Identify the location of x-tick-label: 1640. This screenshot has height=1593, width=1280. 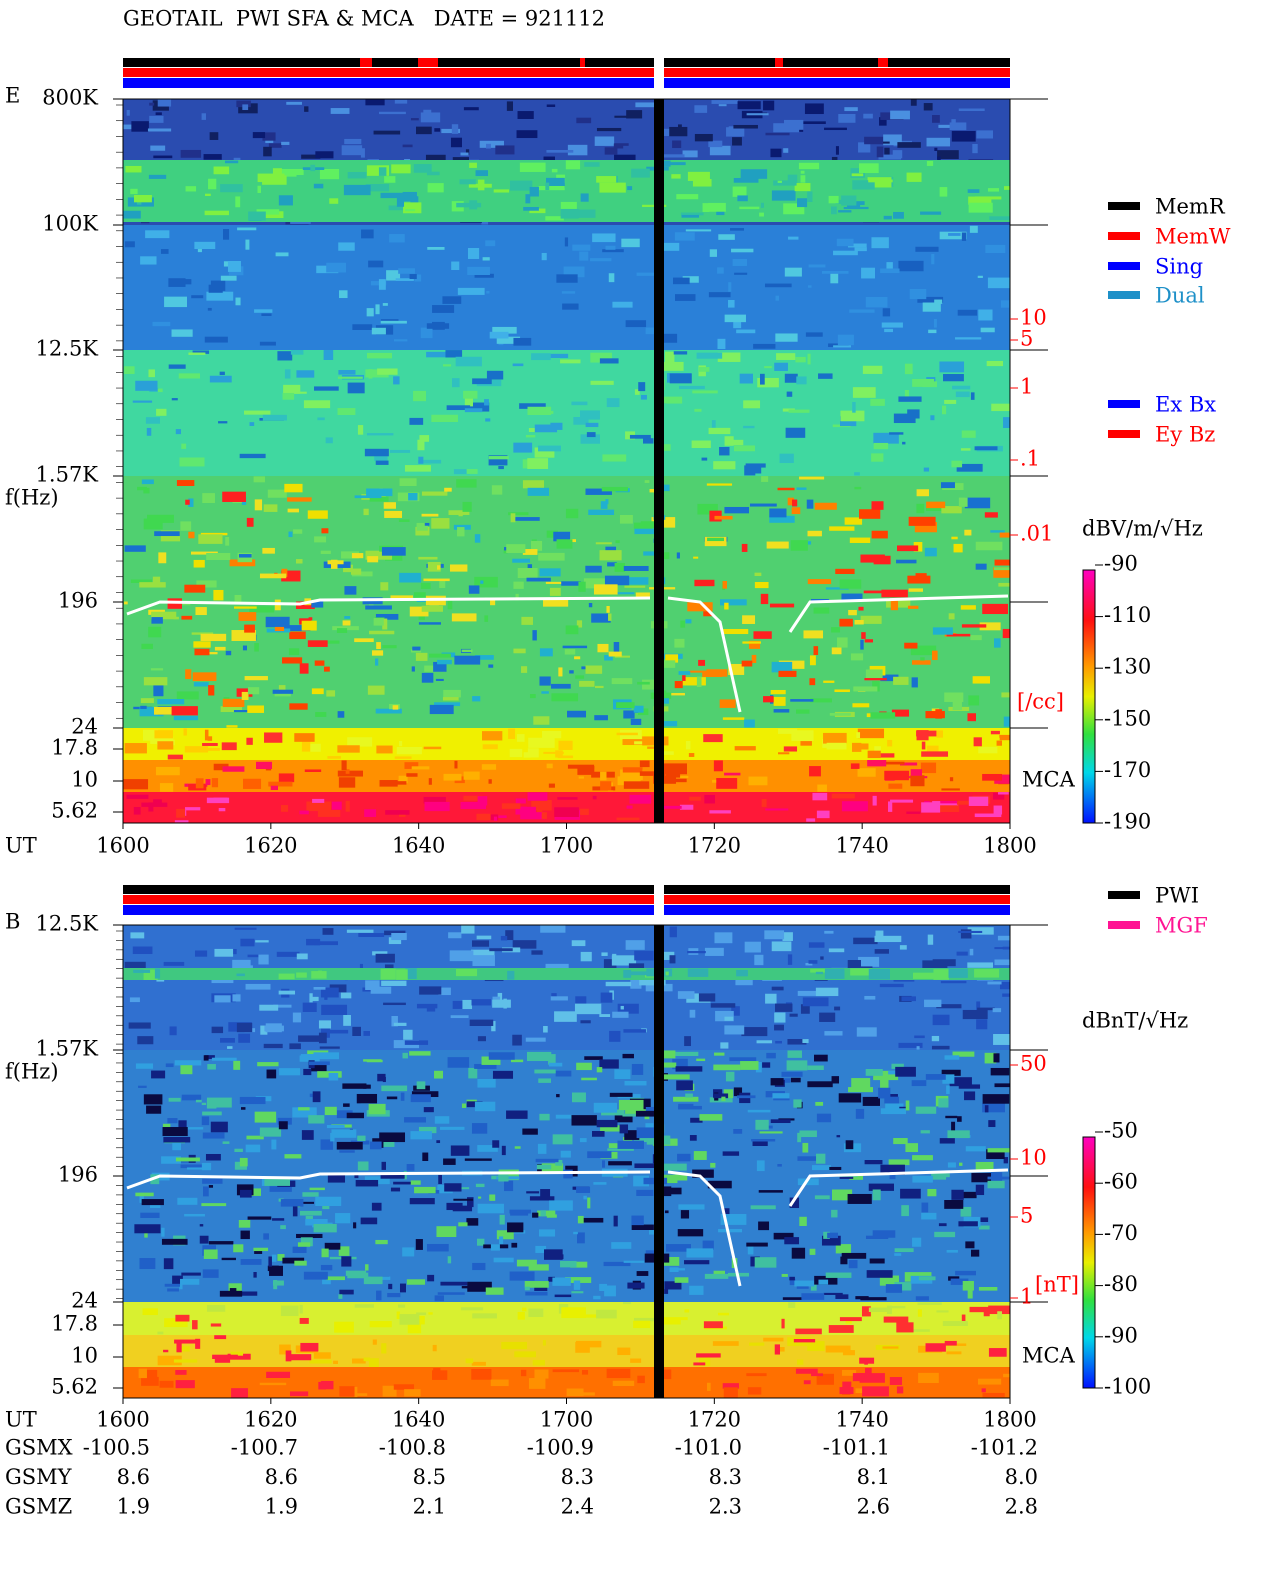
(418, 846).